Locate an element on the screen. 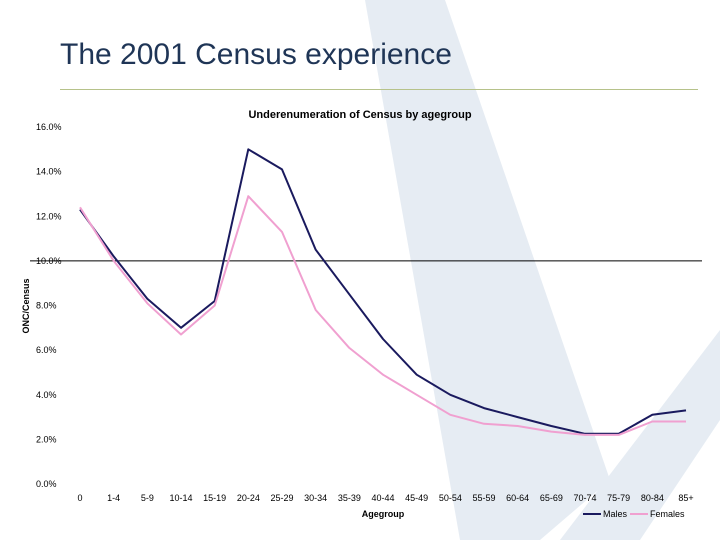 The image size is (720, 540). x-tick-label: 85+ is located at coordinates (685, 498).